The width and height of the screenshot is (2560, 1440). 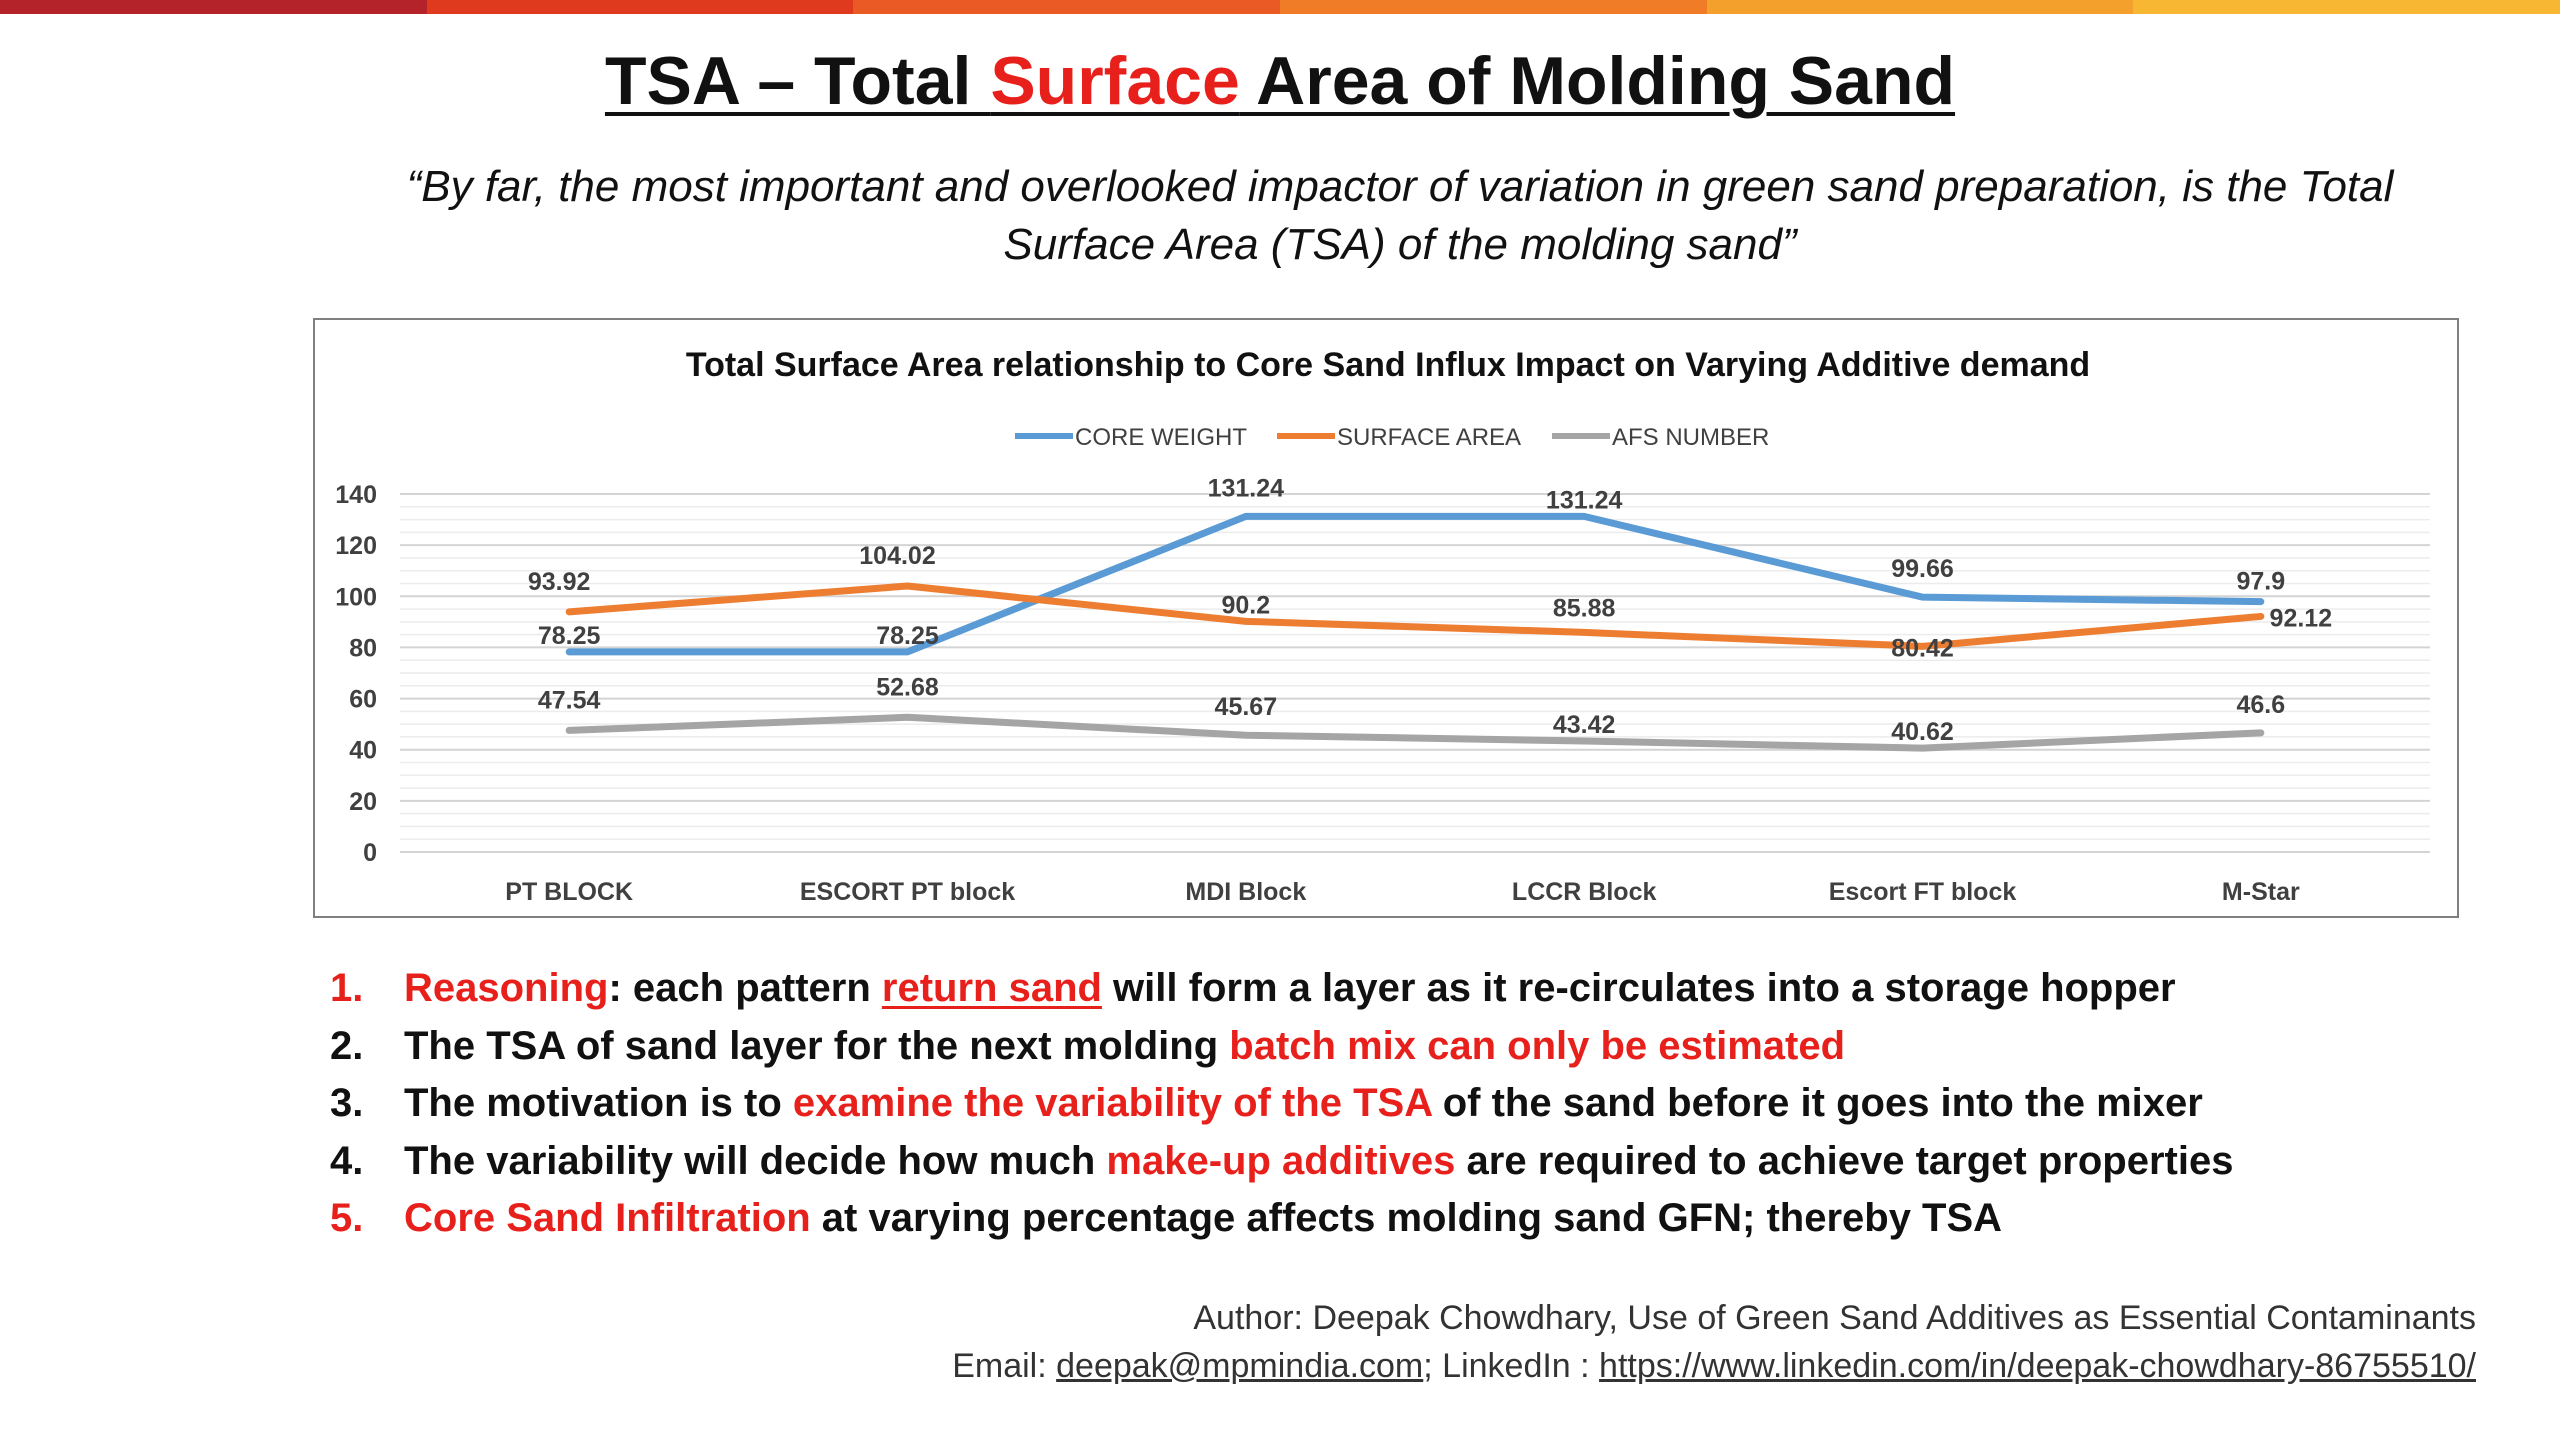 What do you see at coordinates (1584, 725) in the screenshot?
I see `data-label: 43.42` at bounding box center [1584, 725].